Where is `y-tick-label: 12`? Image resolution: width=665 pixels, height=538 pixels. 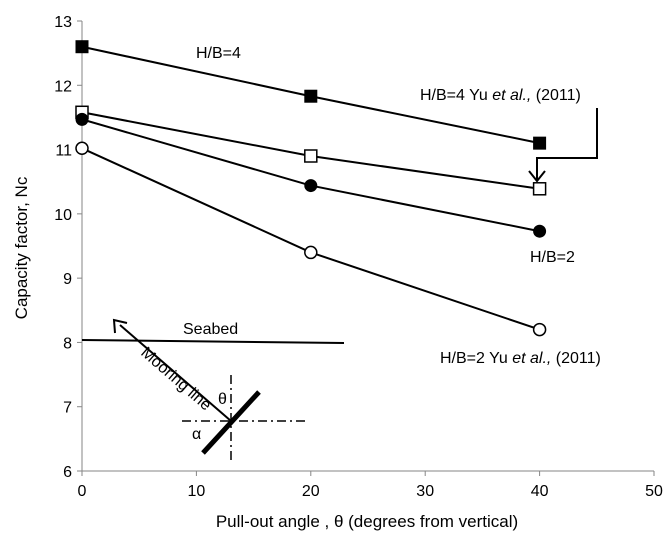 y-tick-label: 12 is located at coordinates (63, 86).